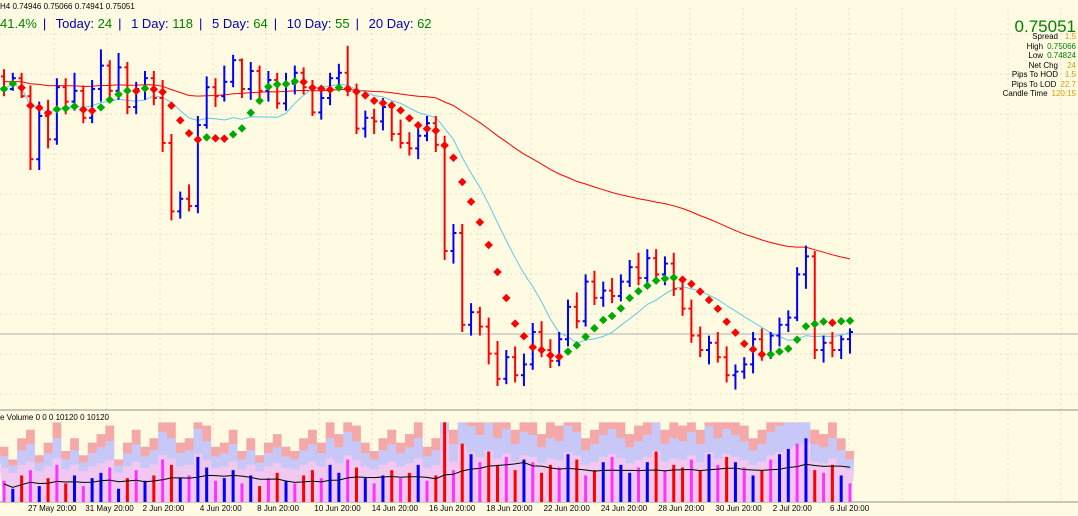  What do you see at coordinates (391, 23) in the screenshot?
I see `day20-label: 20 Day:` at bounding box center [391, 23].